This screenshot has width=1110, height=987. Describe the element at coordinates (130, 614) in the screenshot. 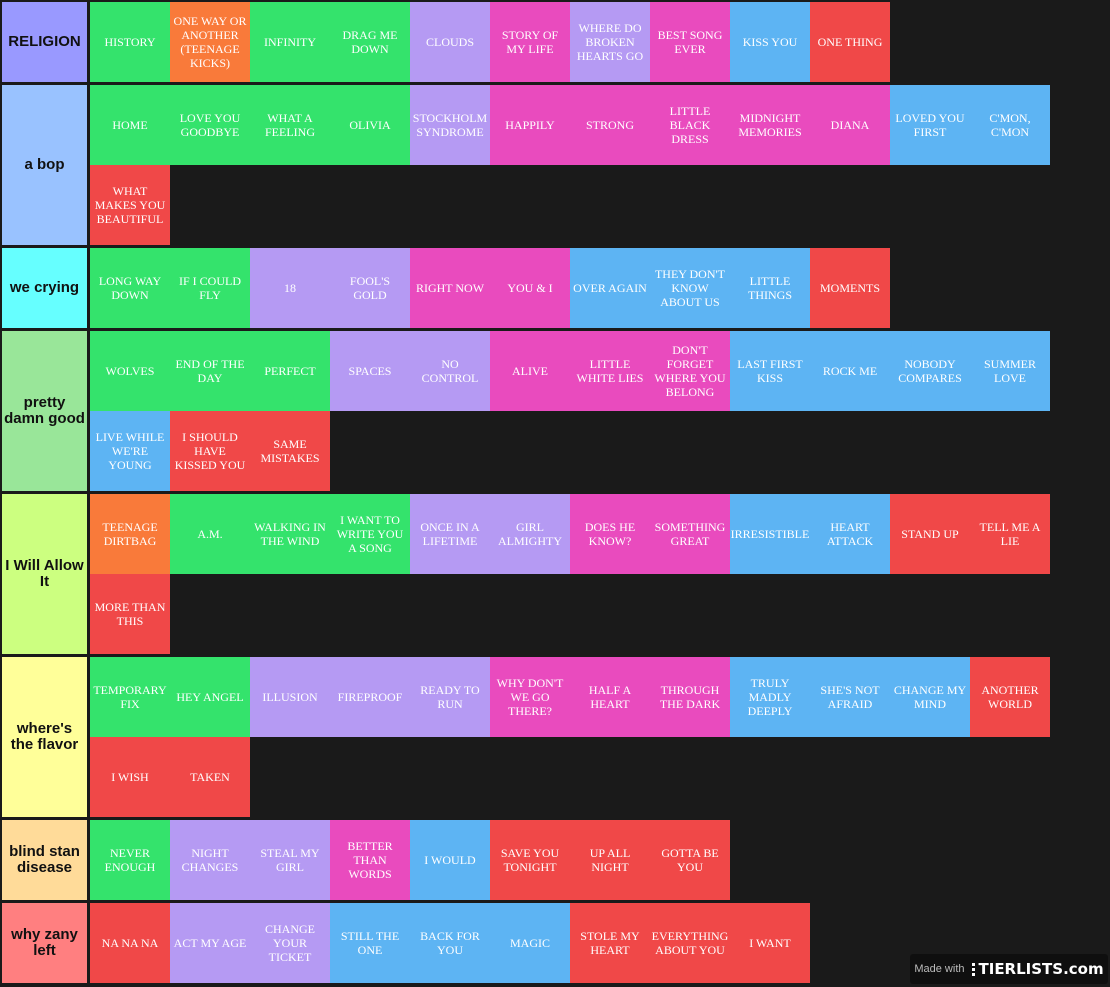

I see `song-tile: MORE THAN THIS` at that location.